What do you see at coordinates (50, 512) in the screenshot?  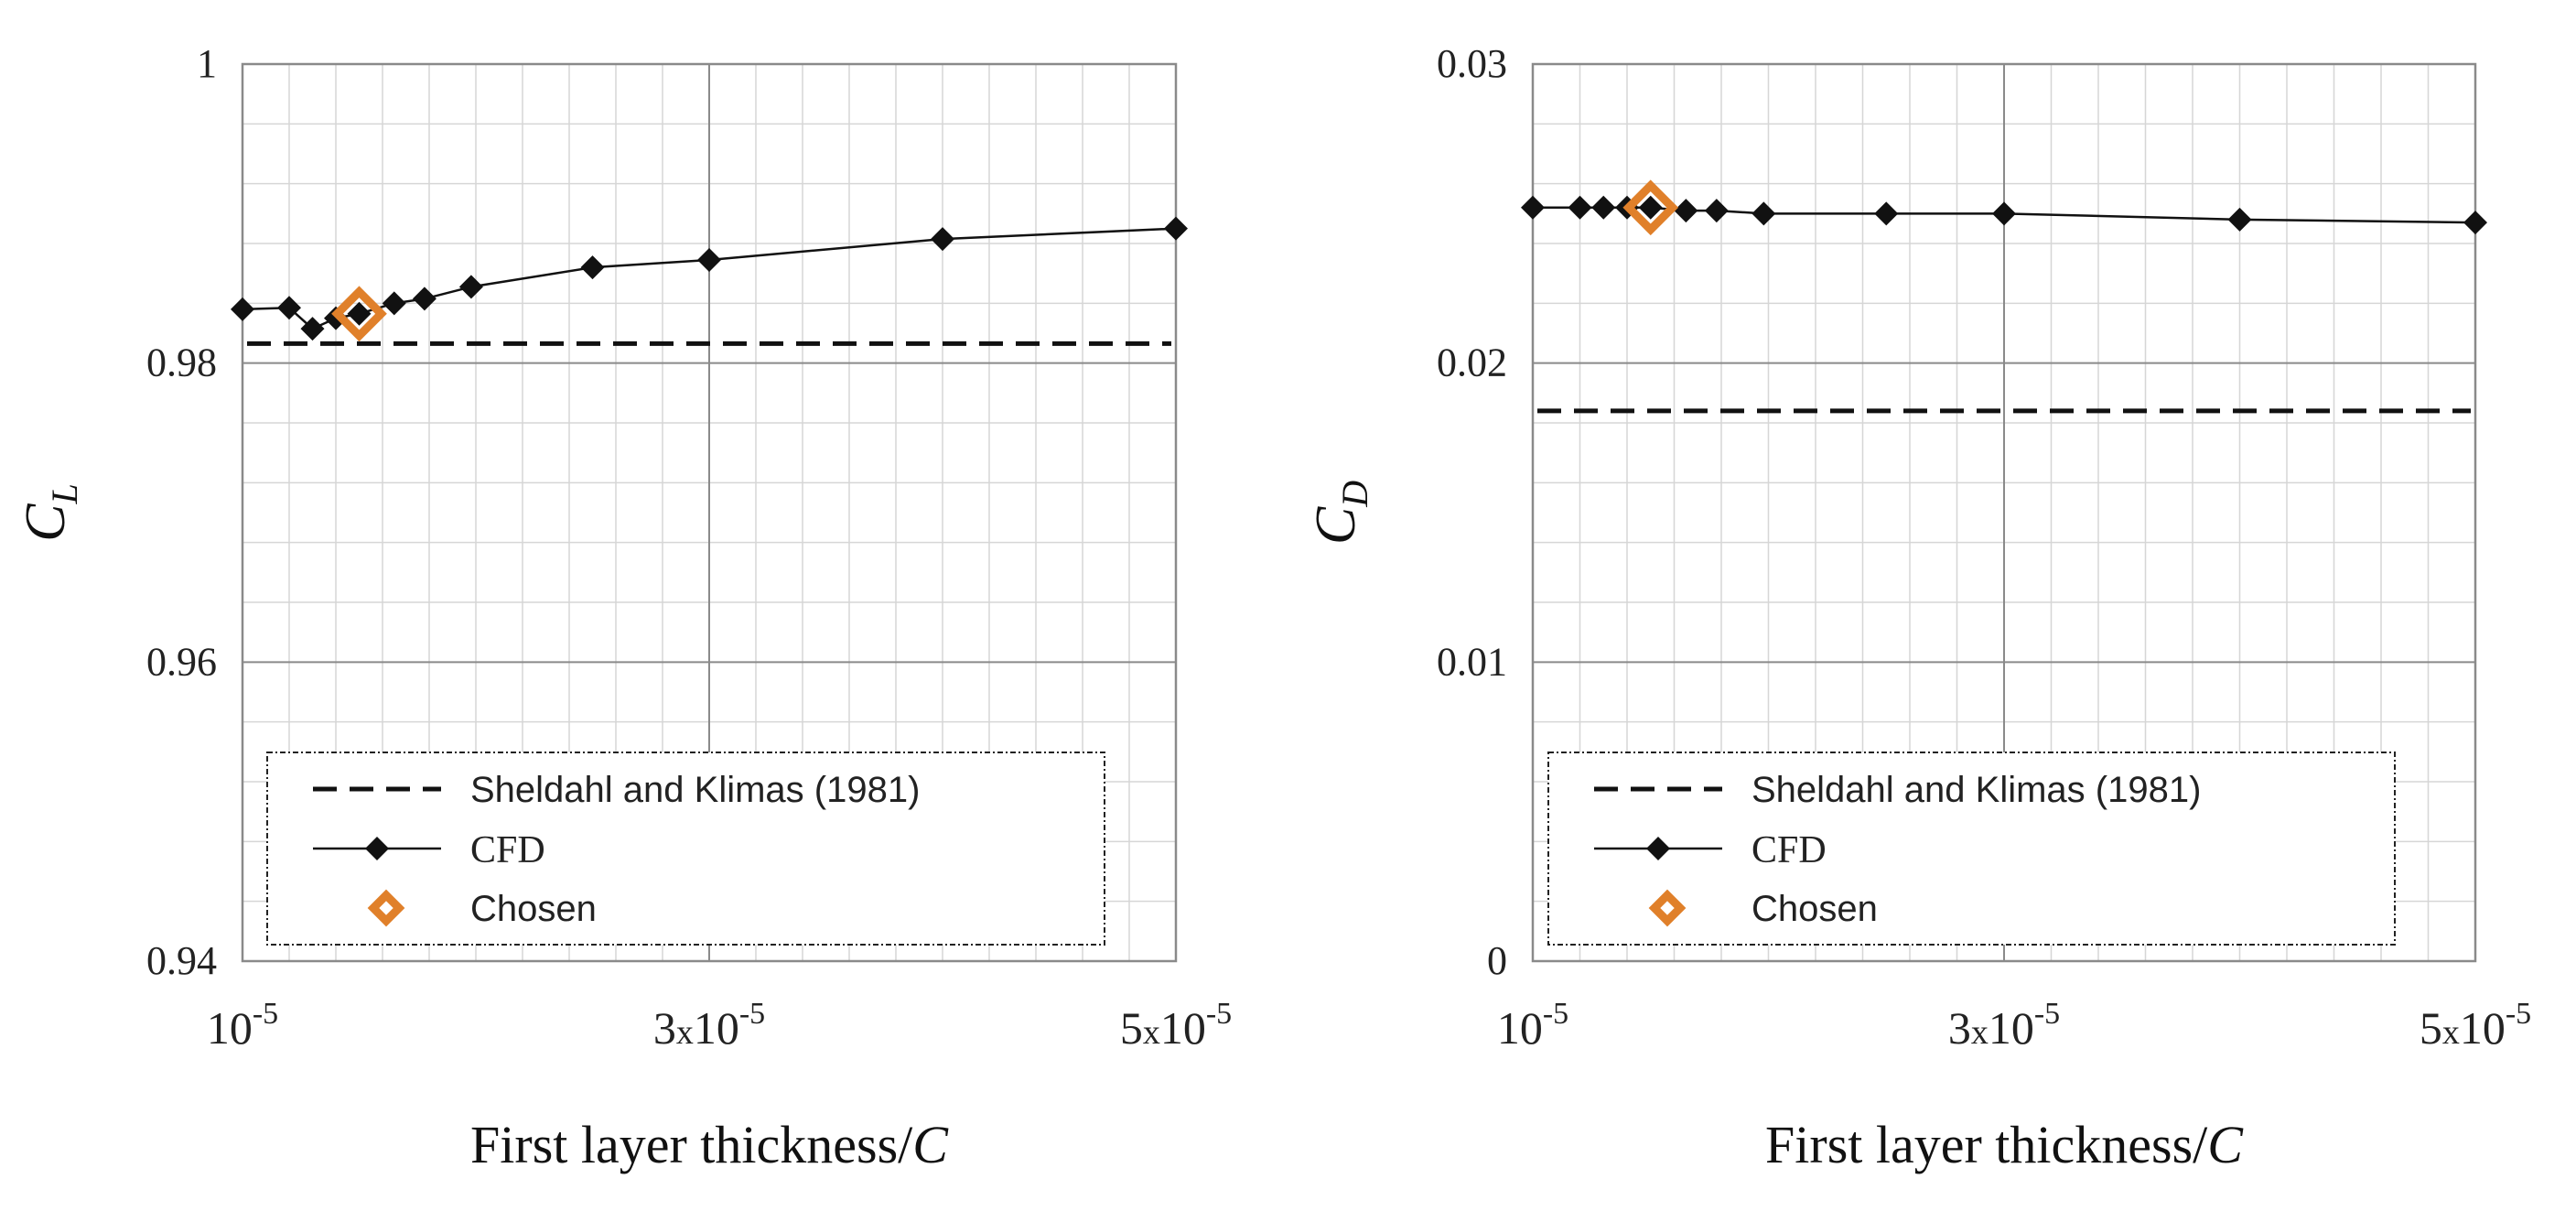 I see `y-axis-label: CL` at bounding box center [50, 512].